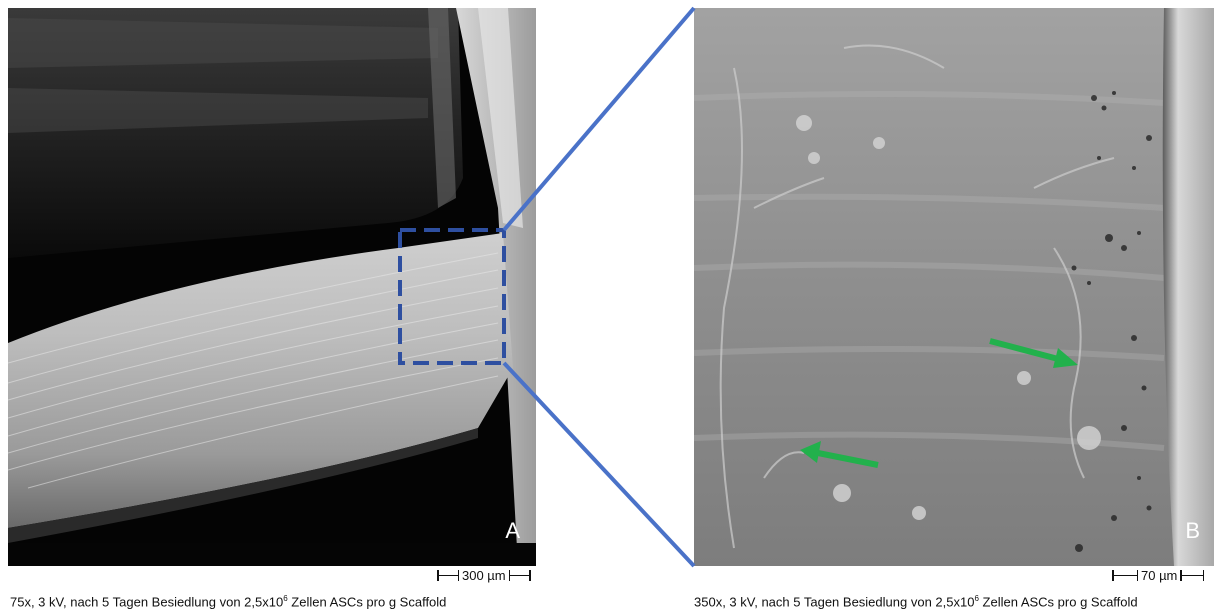 The height and width of the screenshot is (615, 1220). What do you see at coordinates (976, 598) in the screenshot?
I see `caption-b-exponent: 6` at bounding box center [976, 598].